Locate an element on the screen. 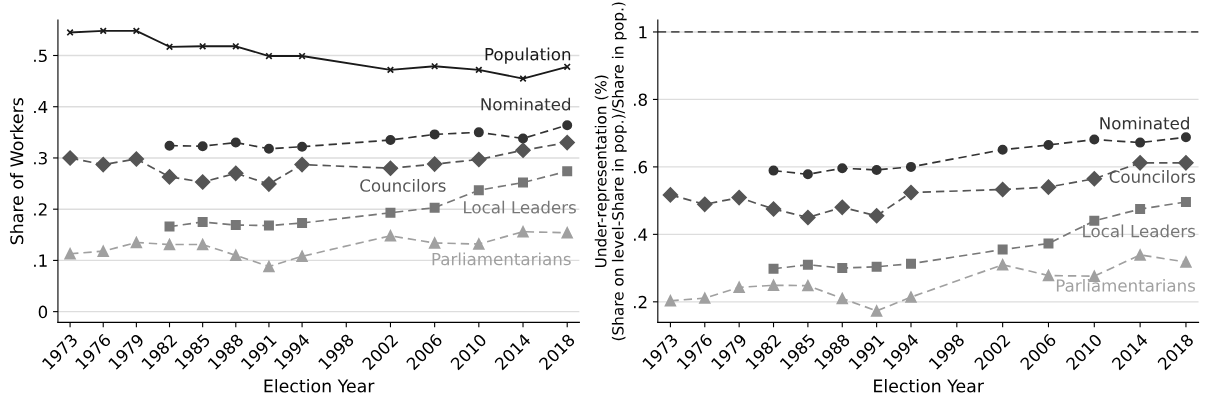  y-tick-label: 0 is located at coordinates (43, 312).